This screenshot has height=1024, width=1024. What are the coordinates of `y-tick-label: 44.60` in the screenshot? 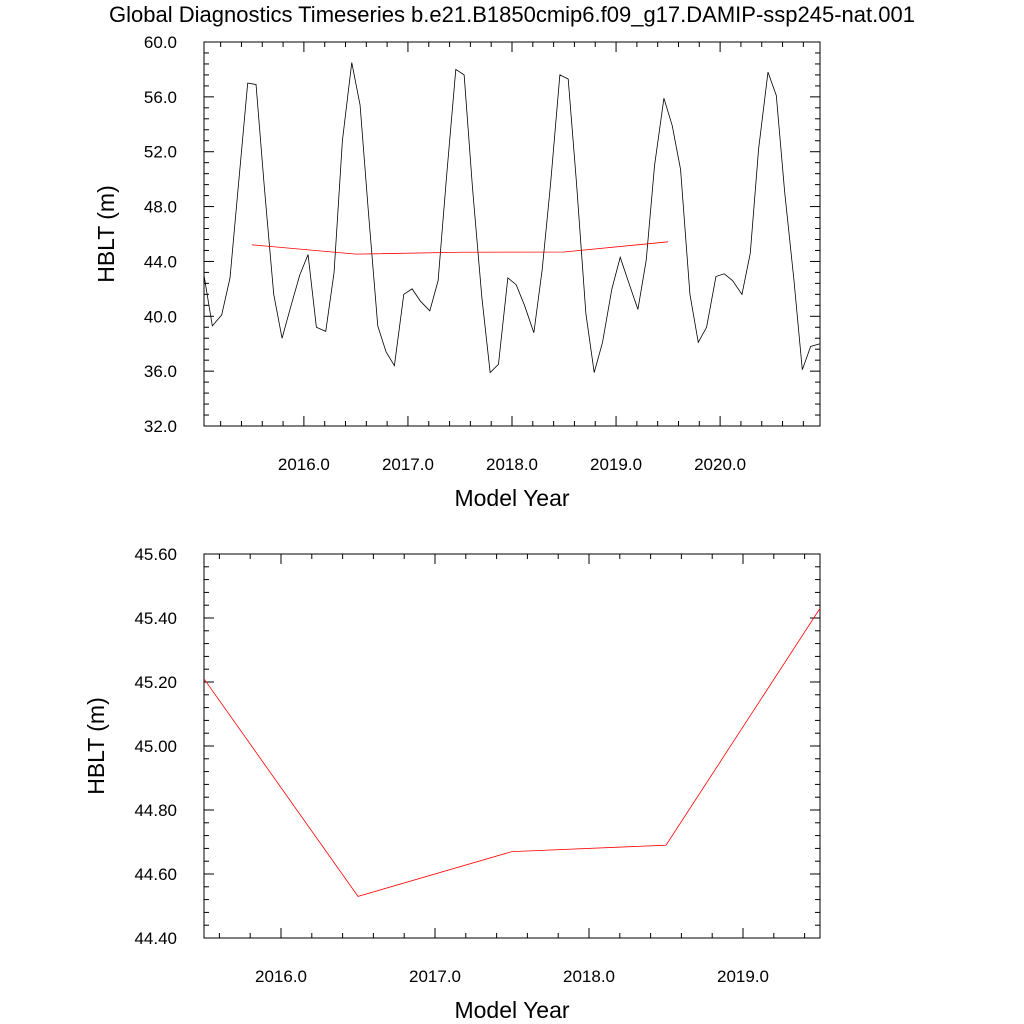 It's located at (155, 874).